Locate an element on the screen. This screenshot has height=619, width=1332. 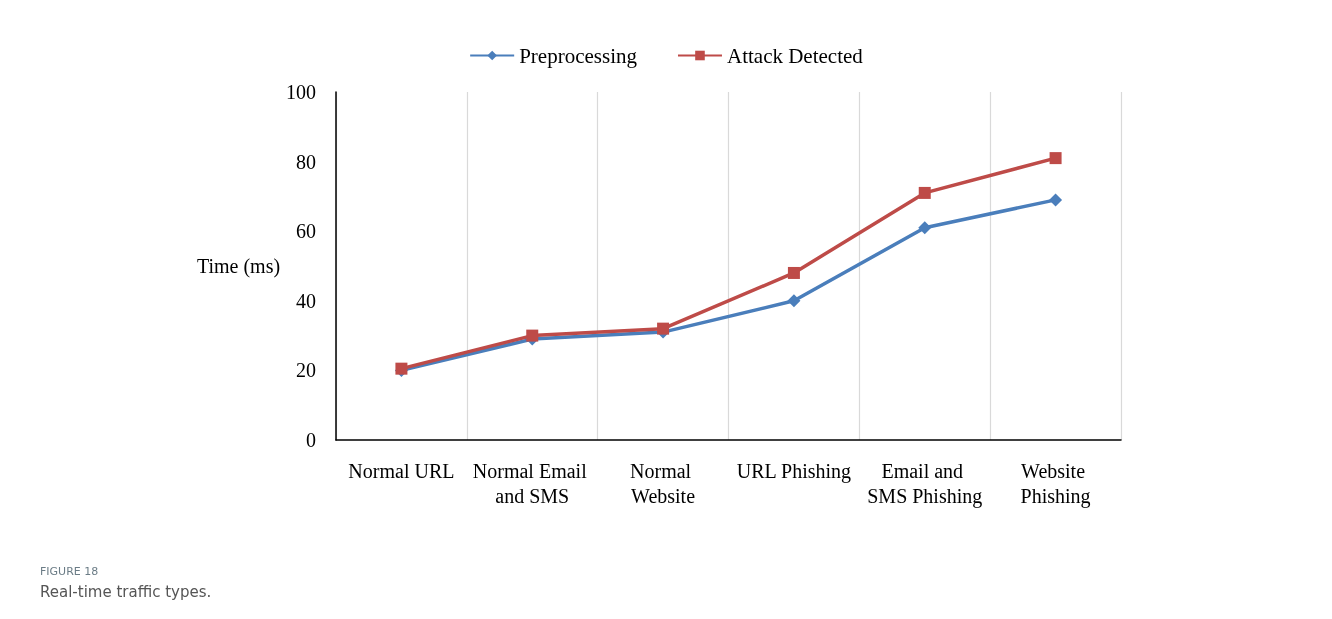
legend-label: Attack Detected is located at coordinates (795, 55).